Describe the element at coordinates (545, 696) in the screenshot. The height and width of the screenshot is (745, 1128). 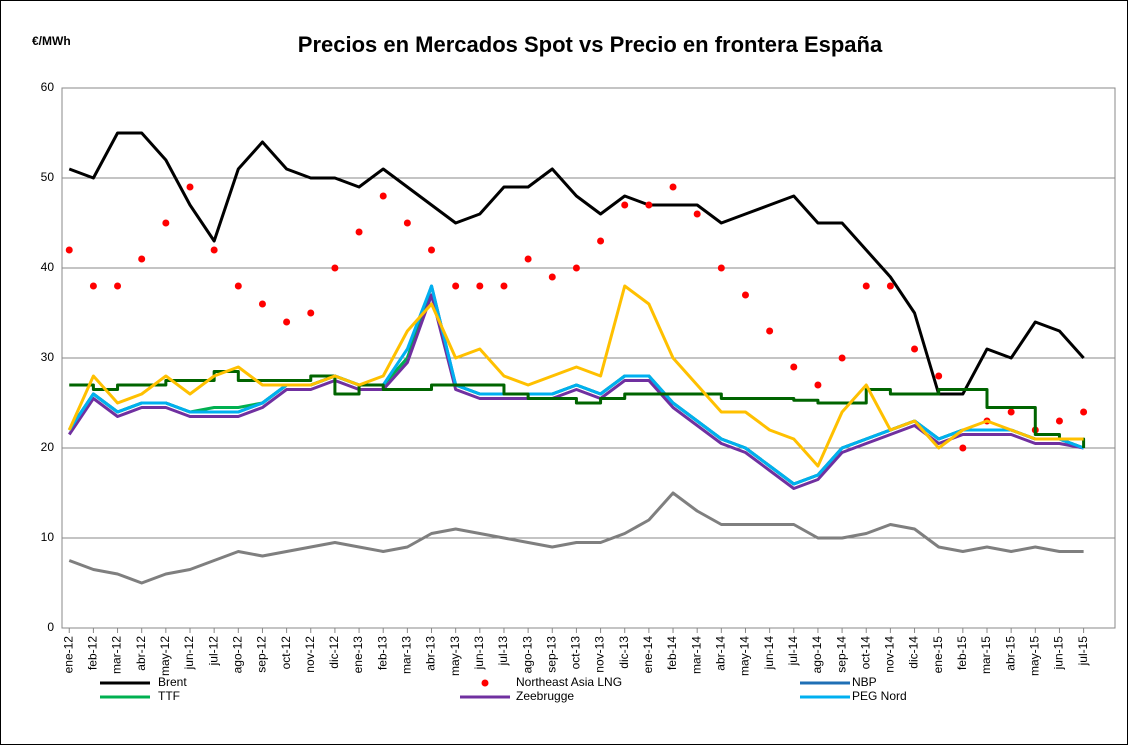
I see `legend-label: Zeebrugge` at that location.